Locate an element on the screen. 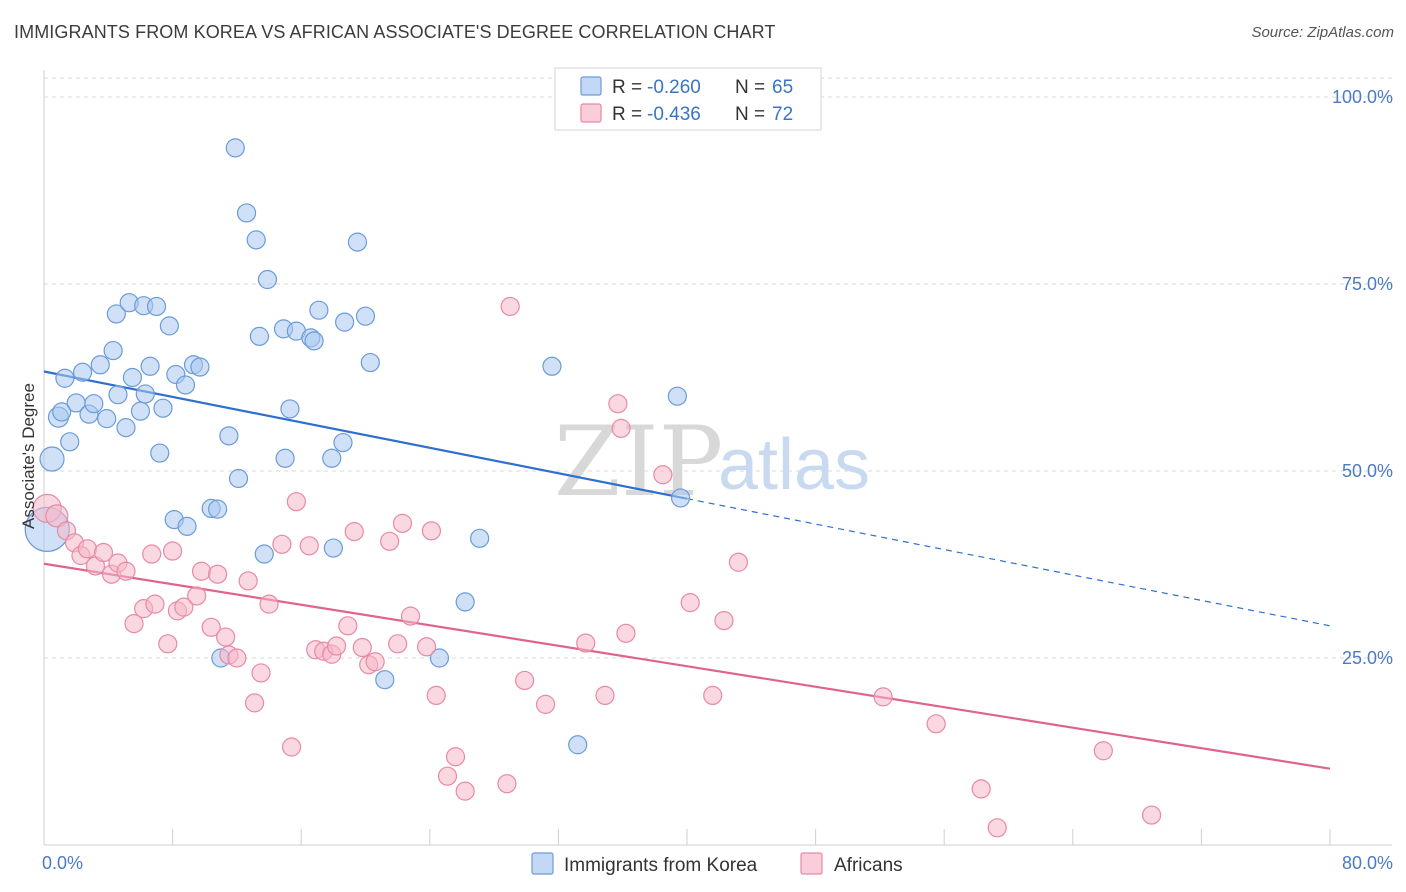 This screenshot has width=1406, height=892. legend-swatch-africans is located at coordinates (591, 113).